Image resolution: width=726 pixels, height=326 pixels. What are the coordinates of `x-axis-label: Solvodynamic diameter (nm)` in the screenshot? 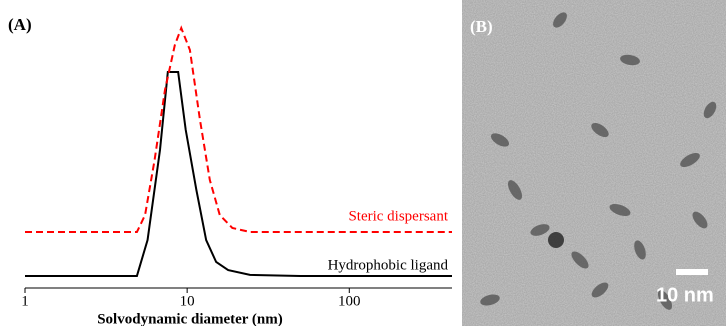 It's located at (190, 318).